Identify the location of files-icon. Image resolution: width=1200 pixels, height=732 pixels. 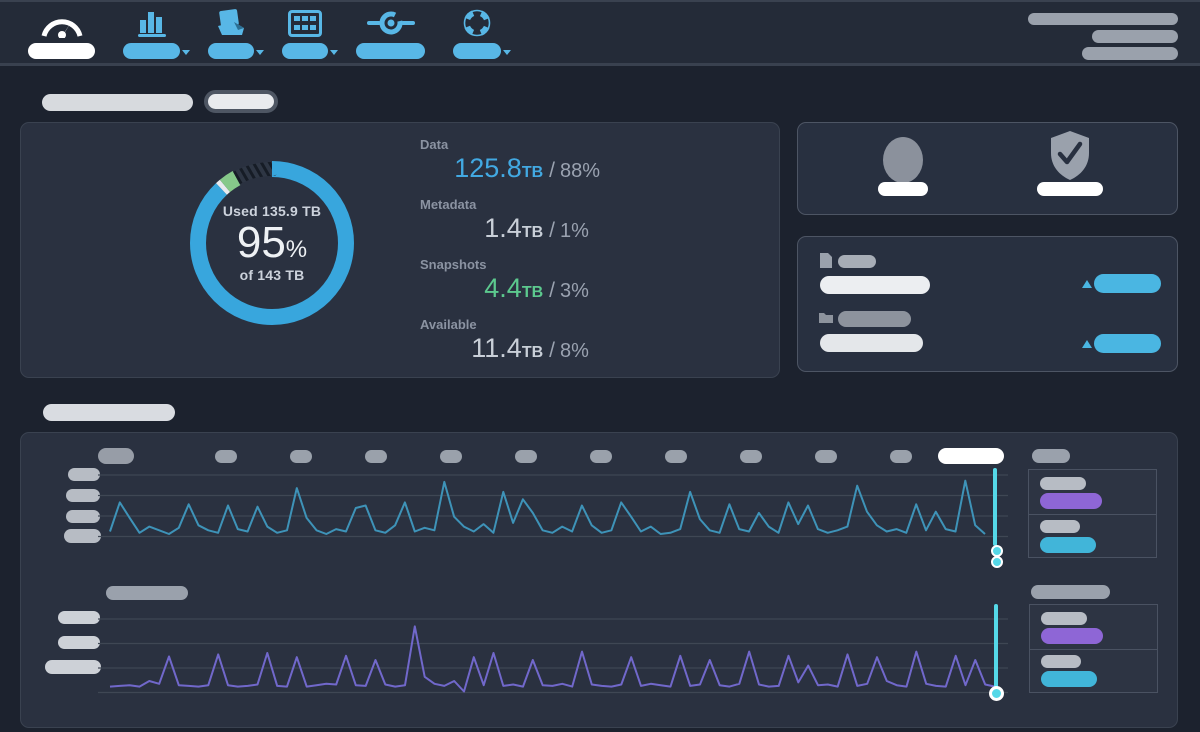
(231, 22).